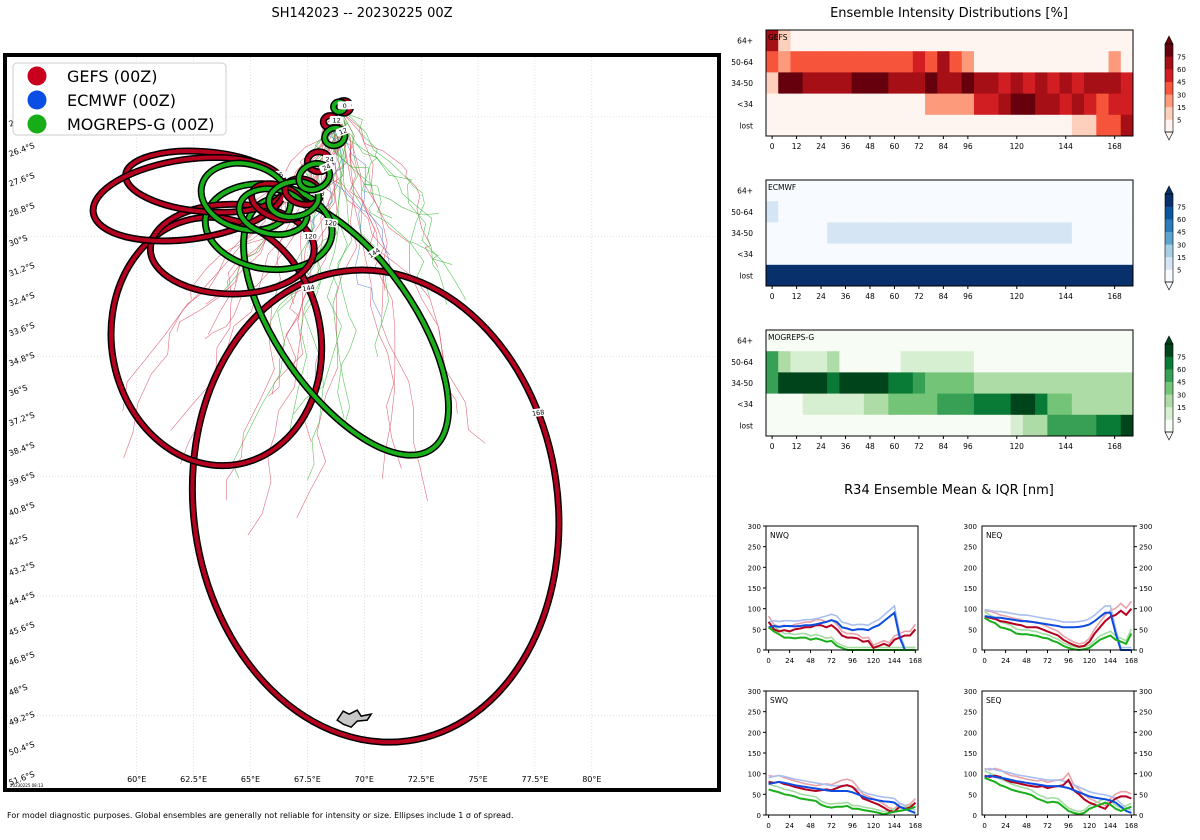 The width and height of the screenshot is (1200, 840). I want to click on r34-title: R34 Ensemble Mean & IQR [nm], so click(949, 490).